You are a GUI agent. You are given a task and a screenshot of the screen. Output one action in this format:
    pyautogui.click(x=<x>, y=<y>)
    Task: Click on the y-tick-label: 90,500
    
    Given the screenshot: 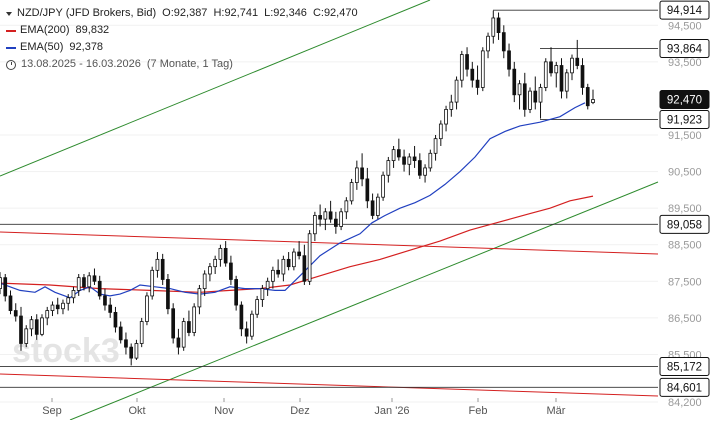 What is the action you would take?
    pyautogui.click(x=685, y=173)
    